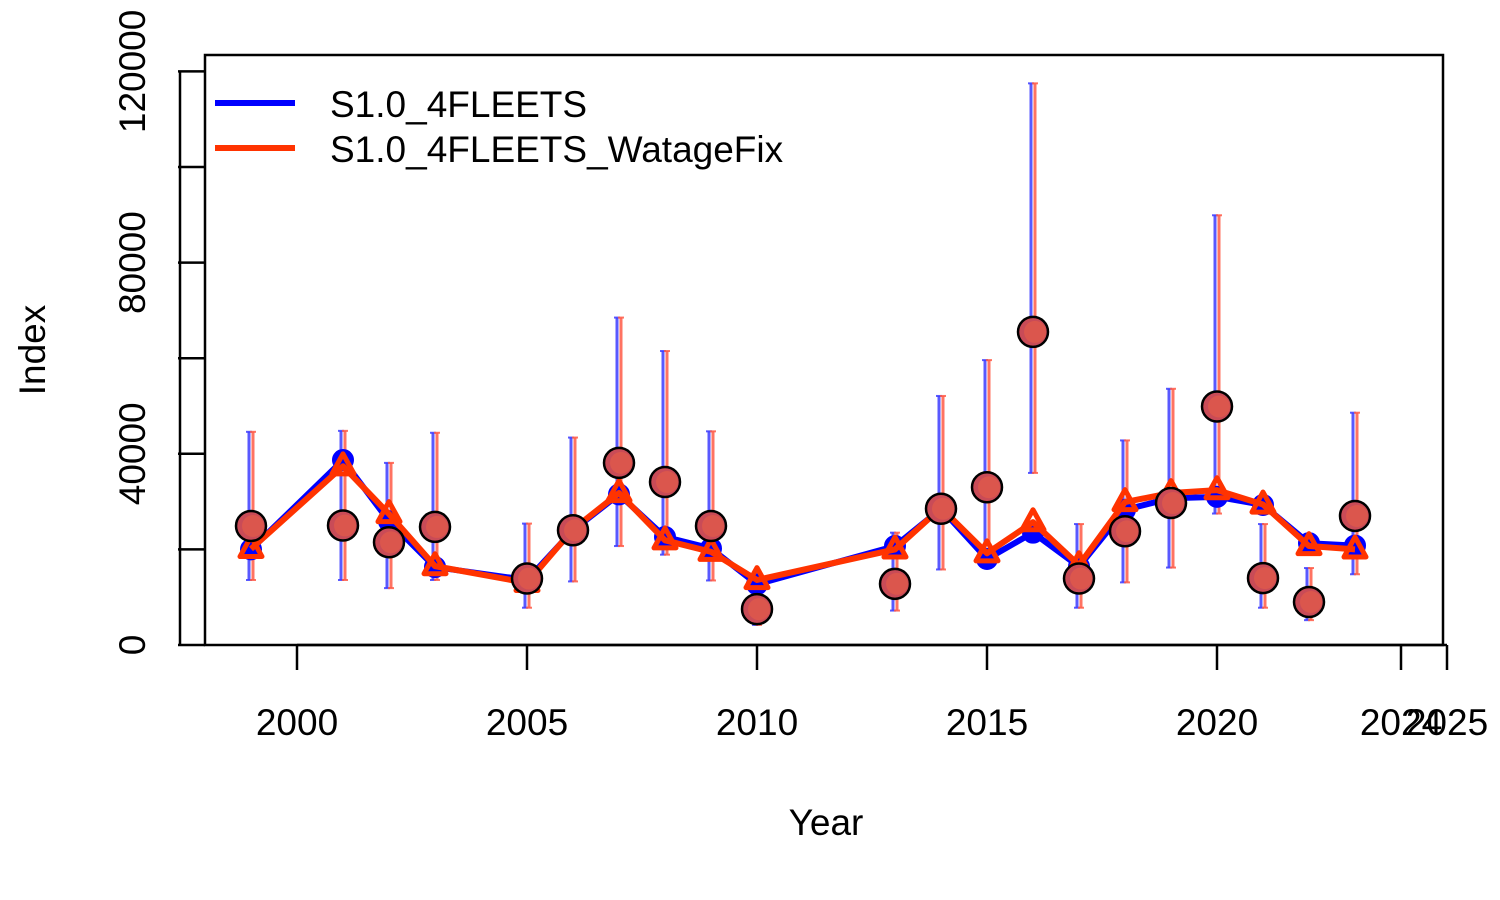  What do you see at coordinates (527, 722) in the screenshot?
I see `x-tick-label: 2005` at bounding box center [527, 722].